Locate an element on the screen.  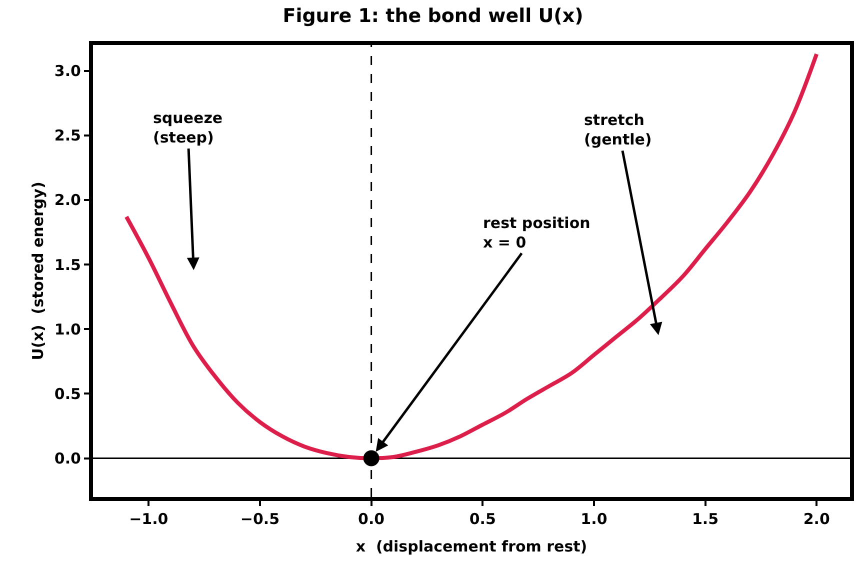
annotation: squeeze (steep) is located at coordinates (188, 127).